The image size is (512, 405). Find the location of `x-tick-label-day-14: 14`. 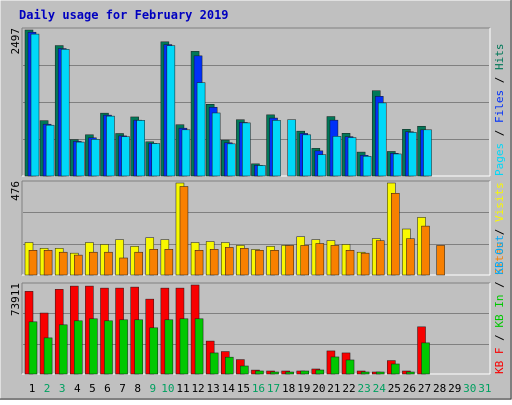

x-tick-label-day-14: 14 is located at coordinates (229, 388).